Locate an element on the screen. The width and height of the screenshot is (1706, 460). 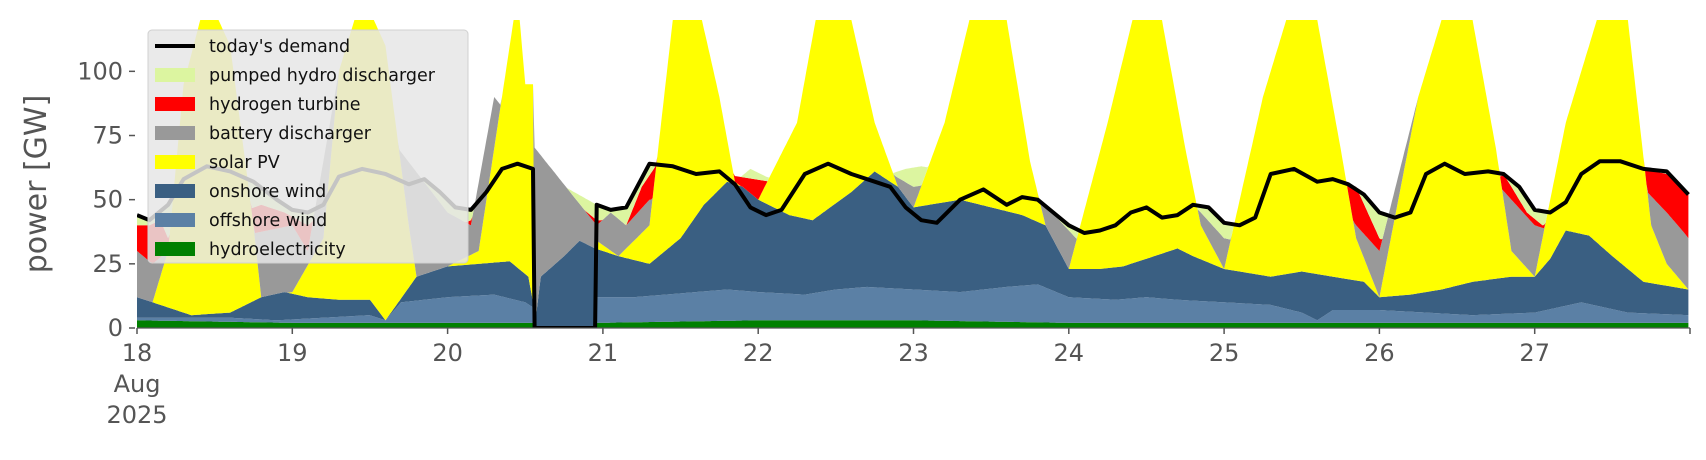
legend-item-solar-pv: solar PV is located at coordinates (217, 163).